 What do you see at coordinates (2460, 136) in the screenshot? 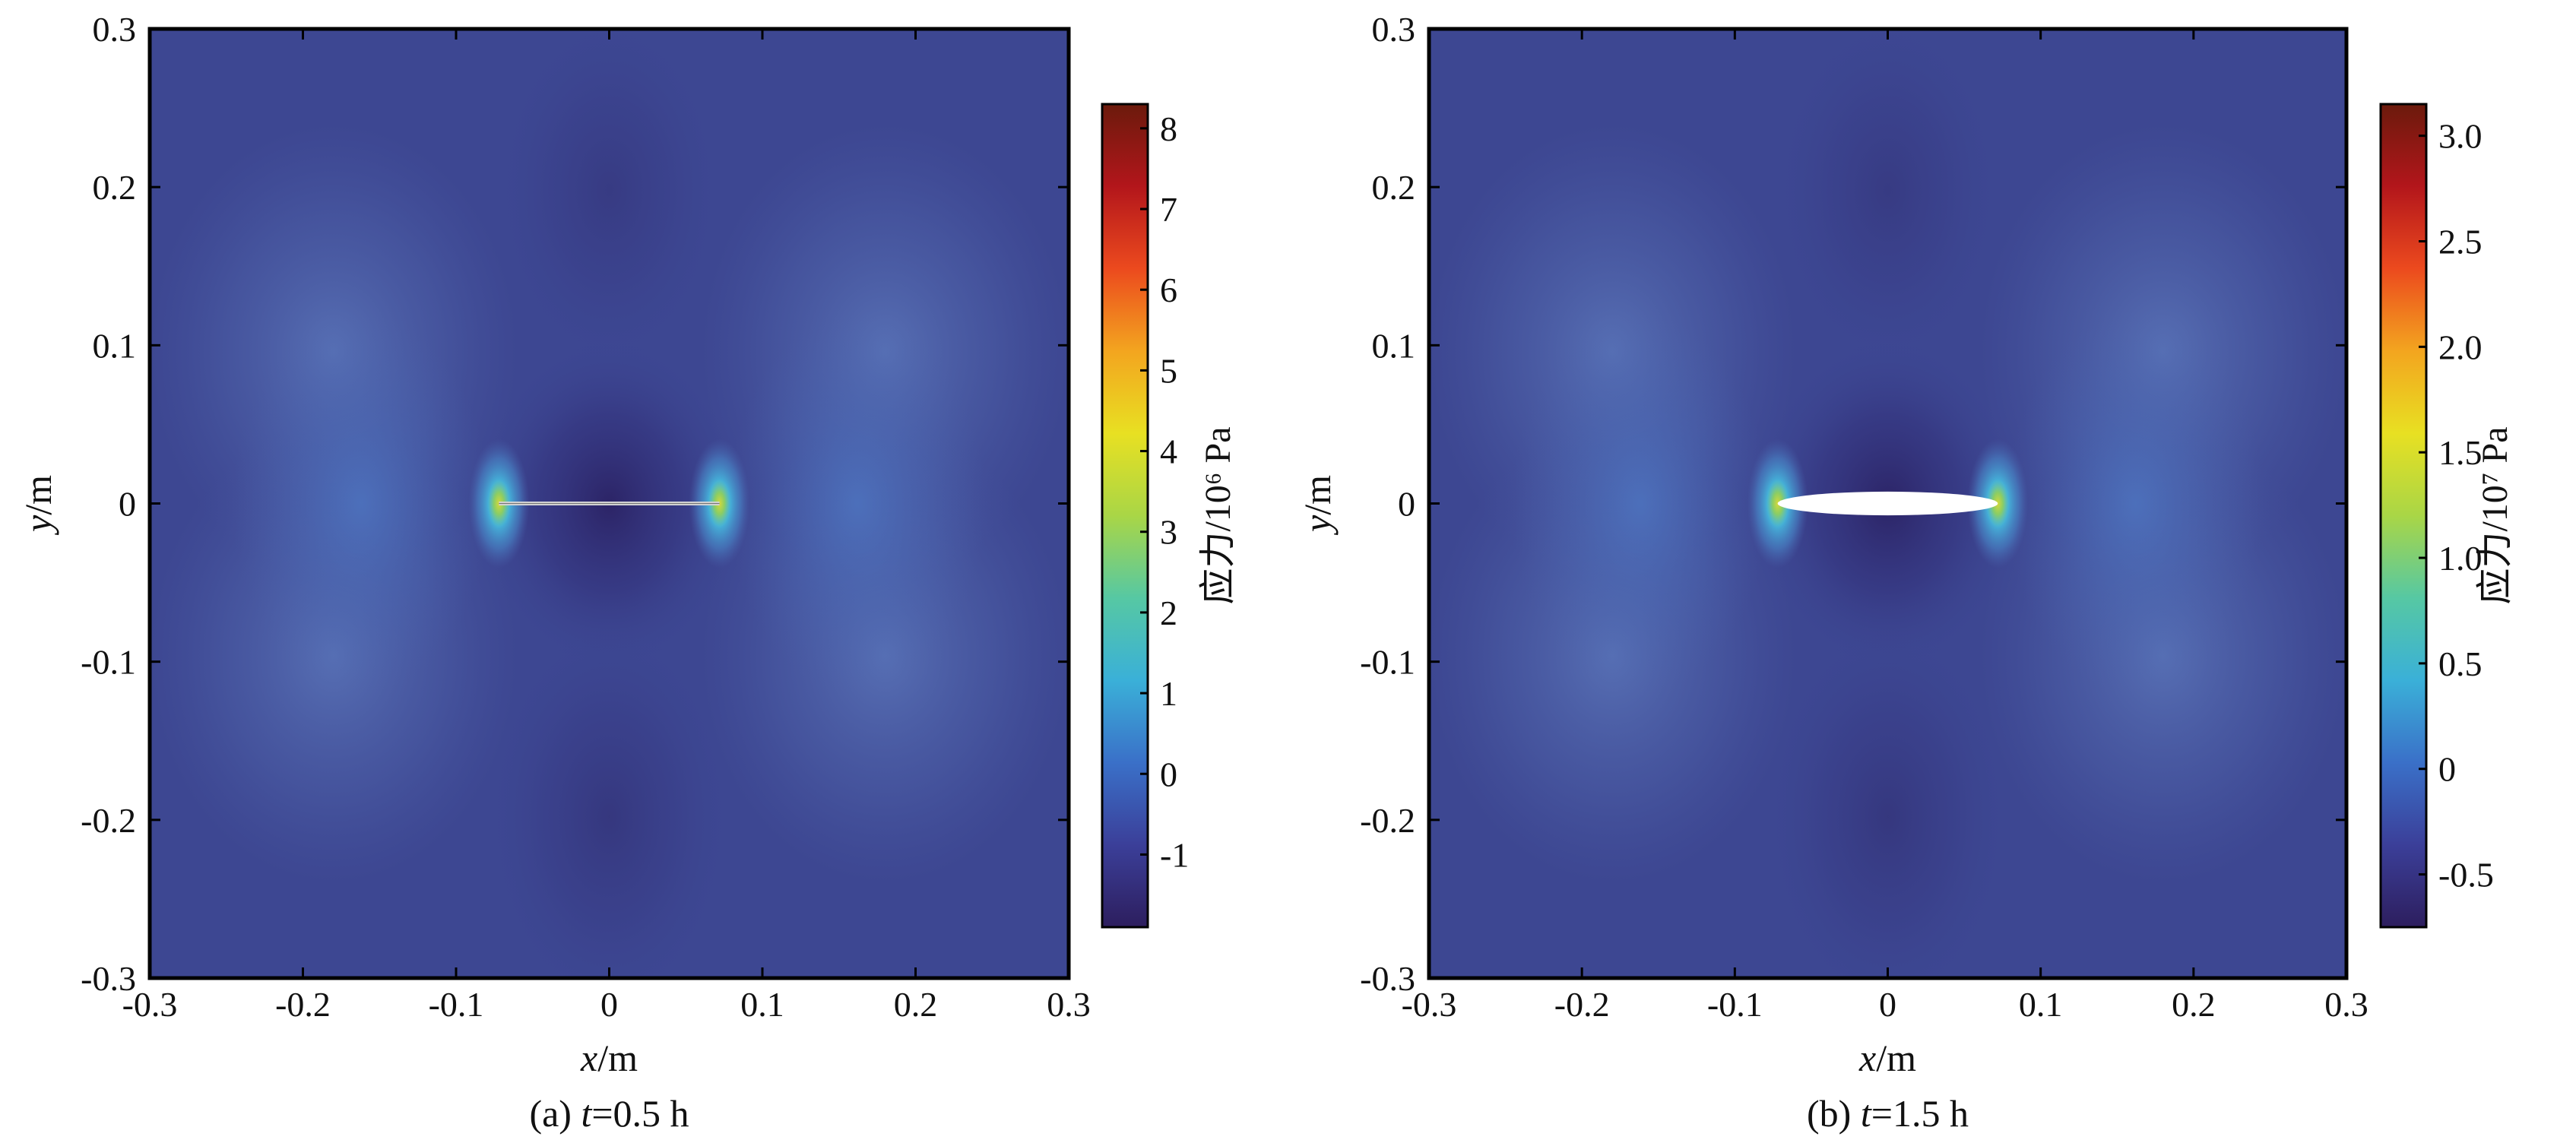
I see `colorbar-tick-label: 3.0` at bounding box center [2460, 136].